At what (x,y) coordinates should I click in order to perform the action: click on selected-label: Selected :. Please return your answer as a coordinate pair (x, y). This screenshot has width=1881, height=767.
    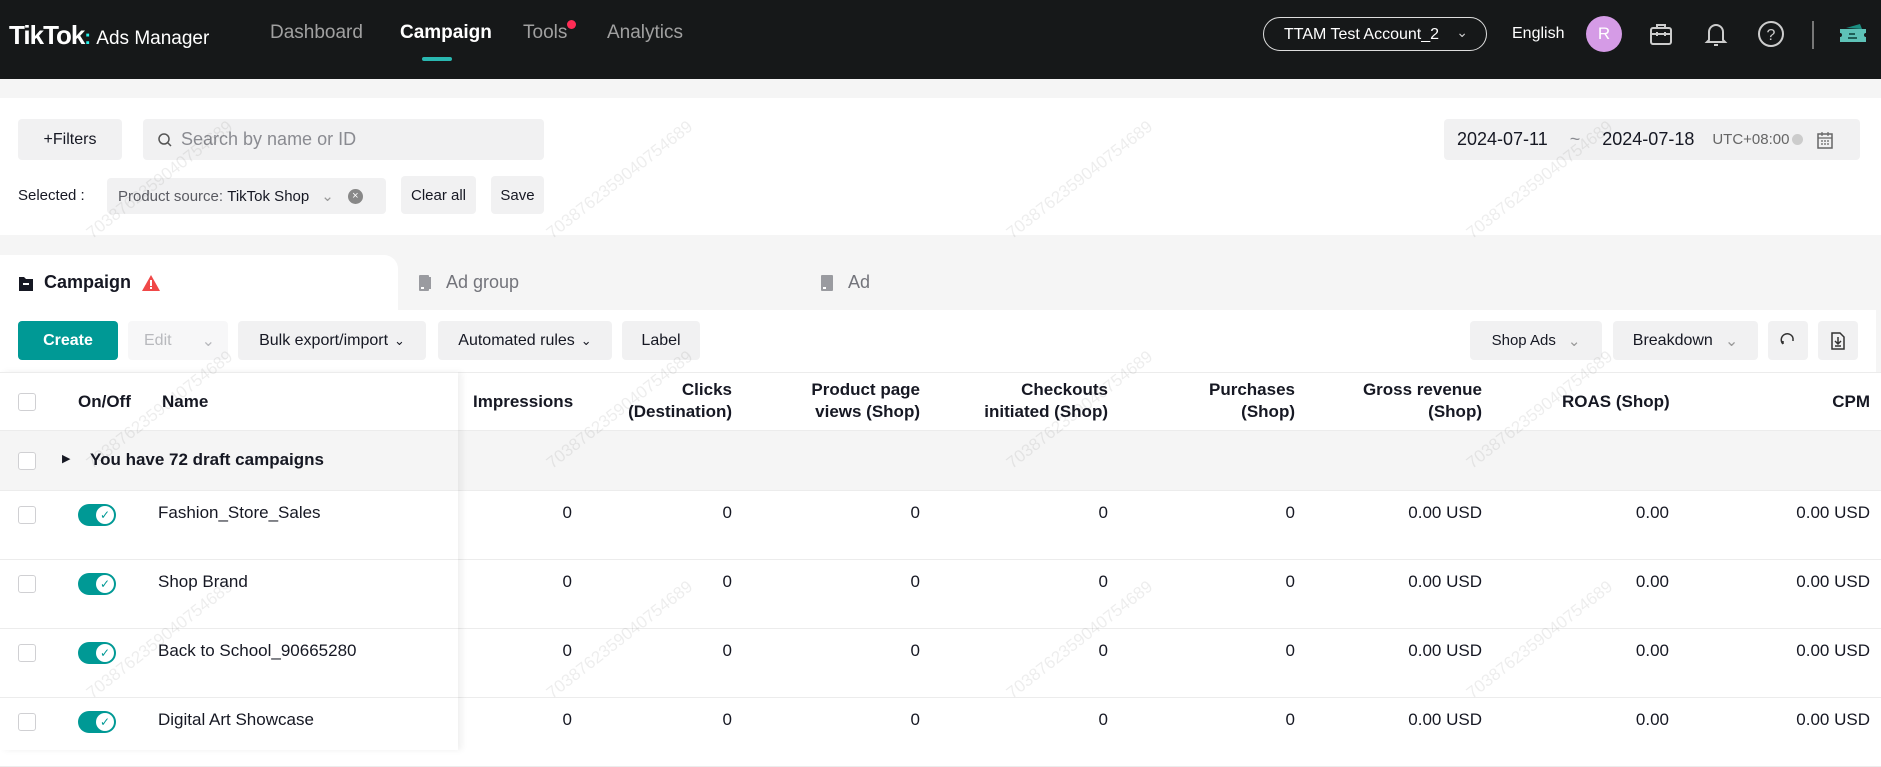
    Looking at the image, I should click on (51, 195).